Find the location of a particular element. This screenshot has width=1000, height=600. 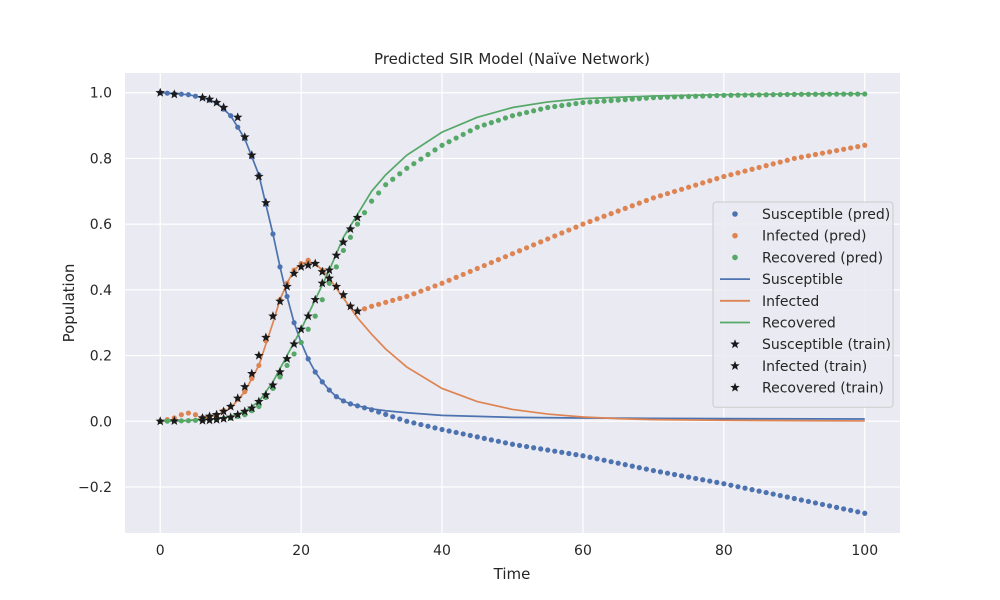

x-tick-label: 20 is located at coordinates (301, 551).